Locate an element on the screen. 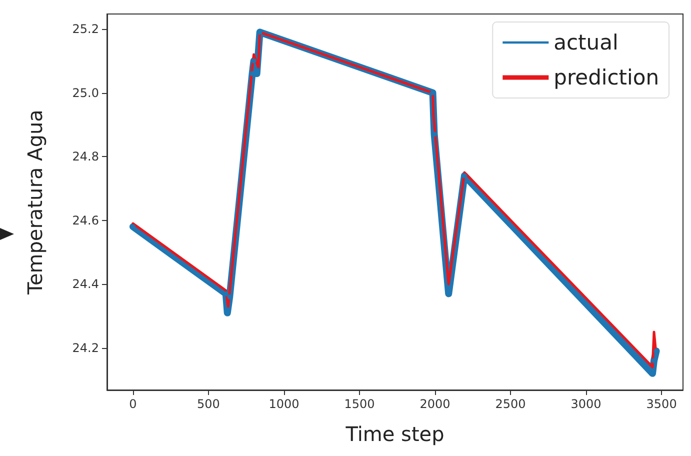 The image size is (691, 456). x-tick-label: 1000 is located at coordinates (284, 404).